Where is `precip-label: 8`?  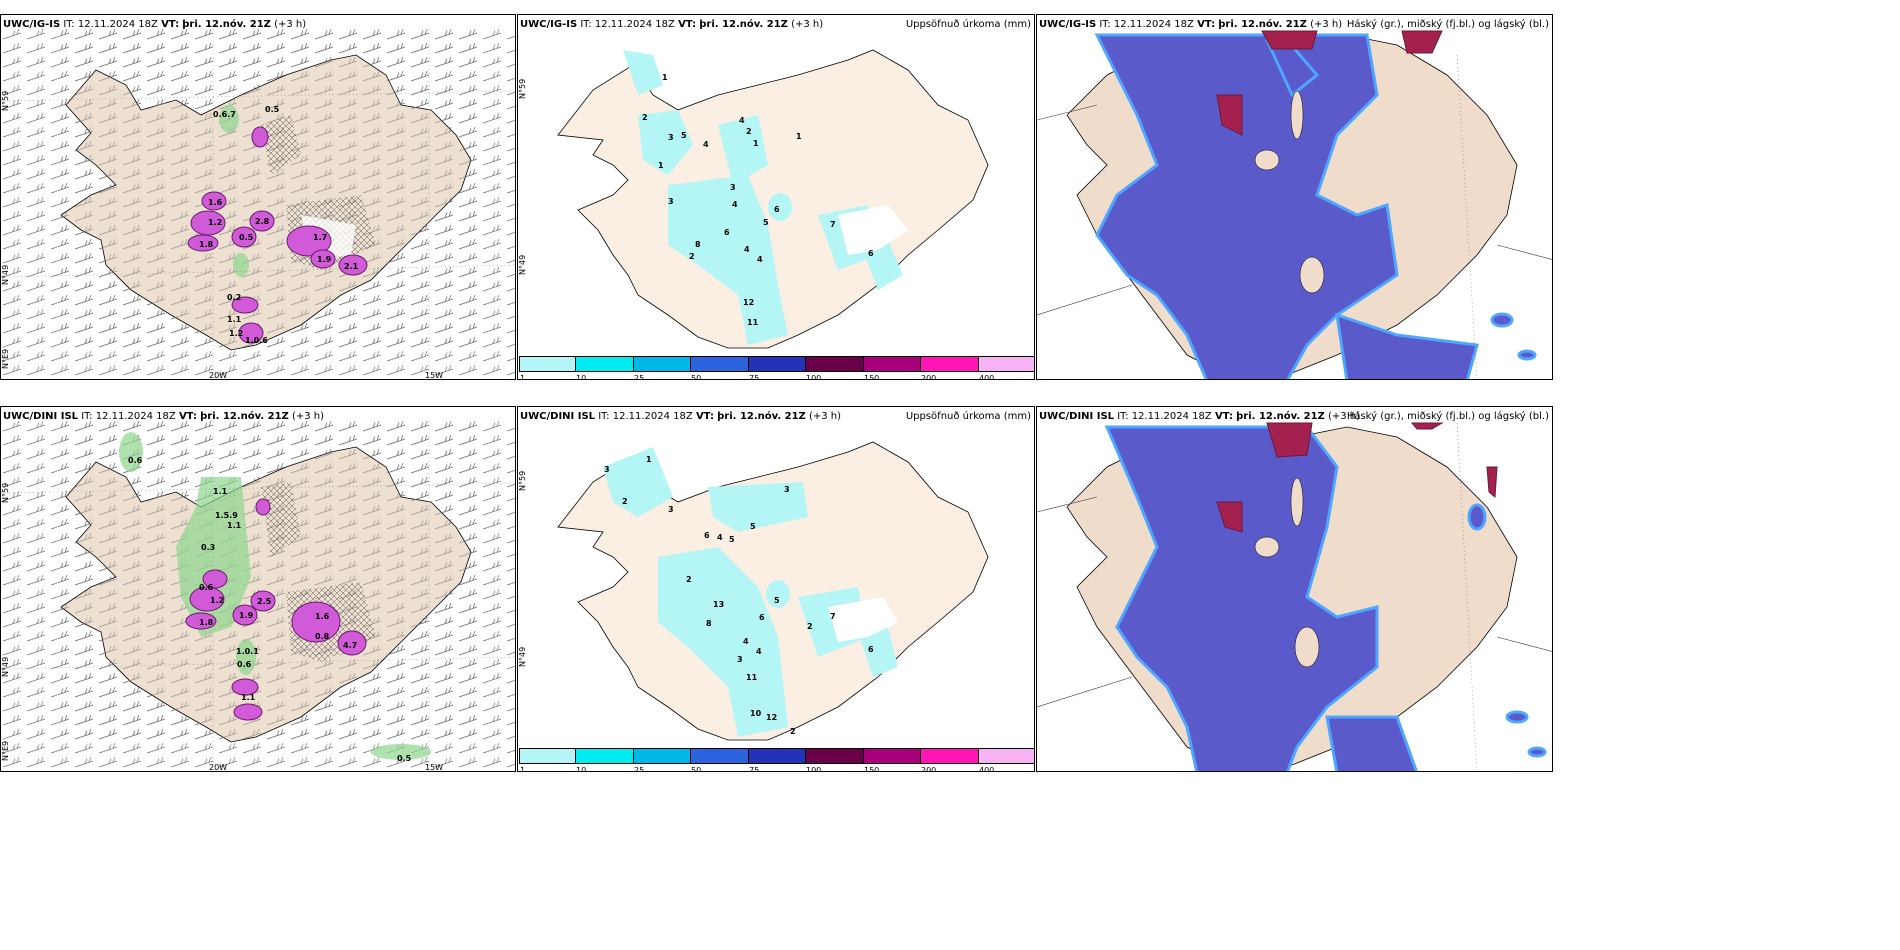
precip-label: 8 is located at coordinates (698, 244).